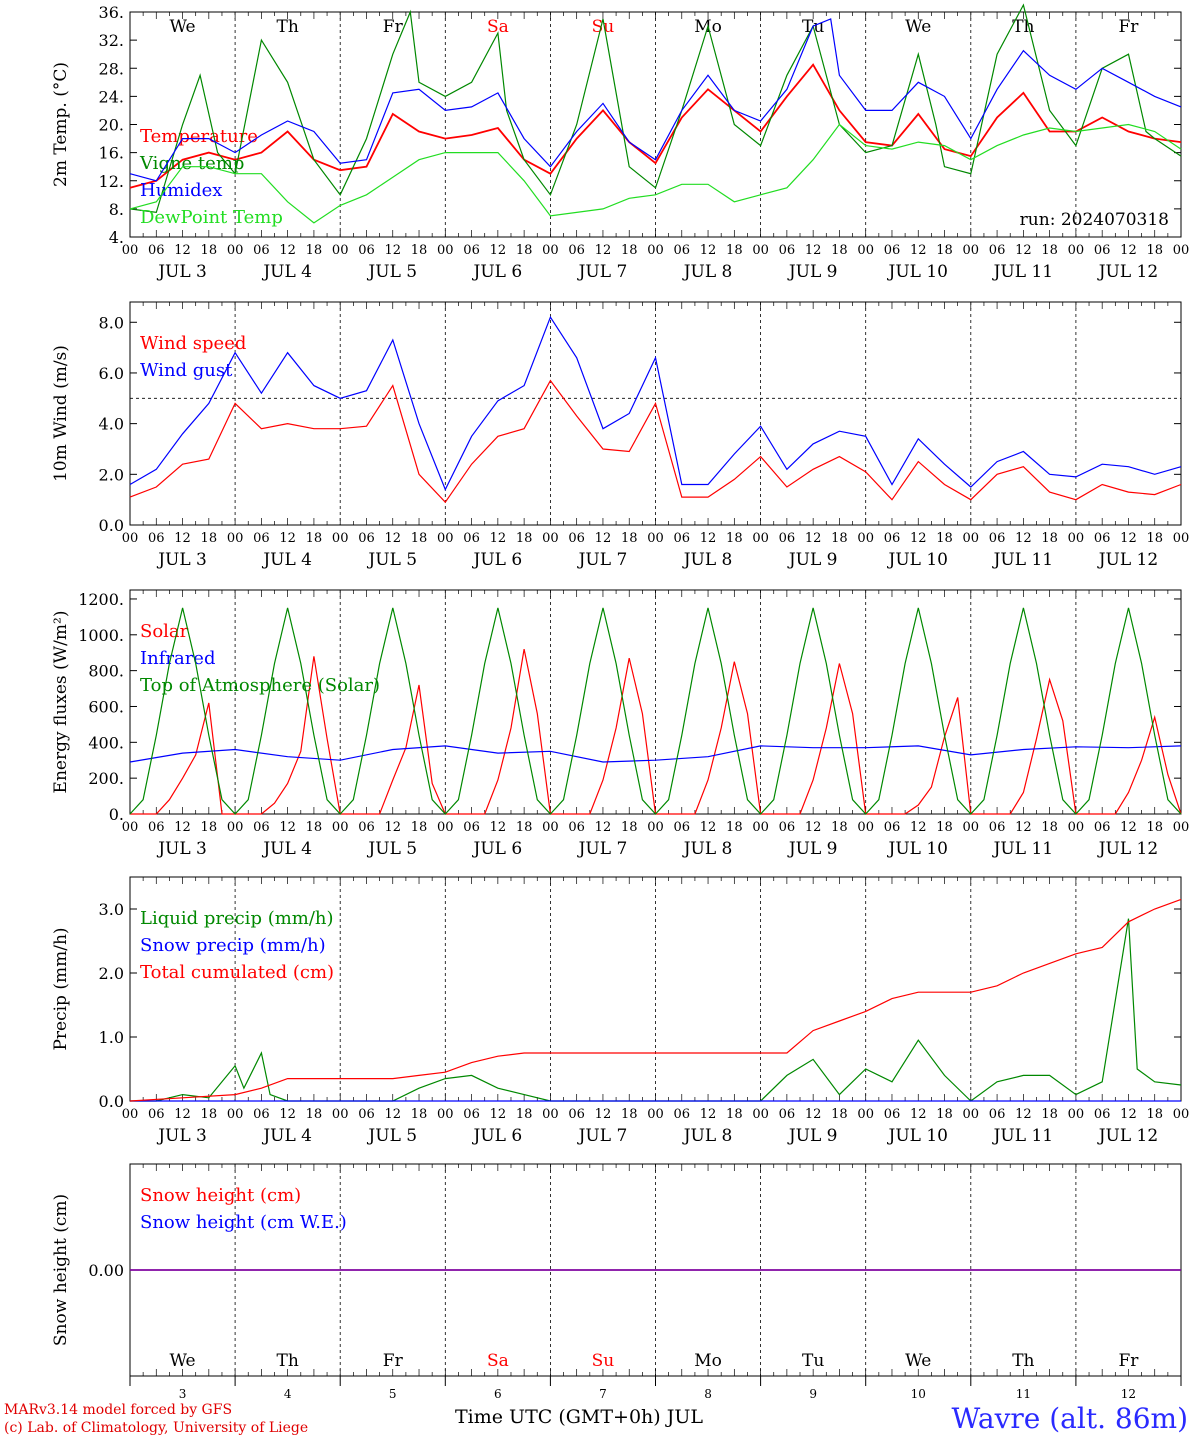 The width and height of the screenshot is (1194, 1440). I want to click on y-tick-label: 28., so click(111, 68).